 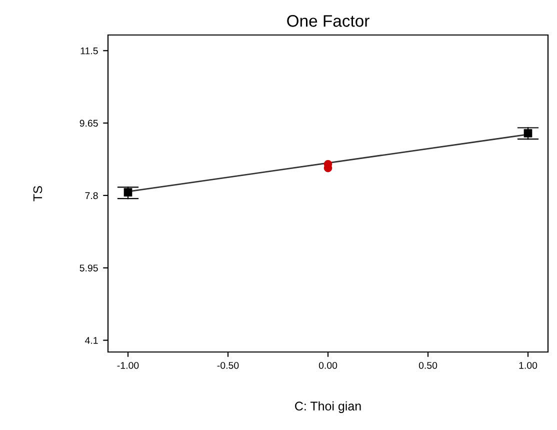 I want to click on y-tick-label: 4.1, so click(x=91, y=340).